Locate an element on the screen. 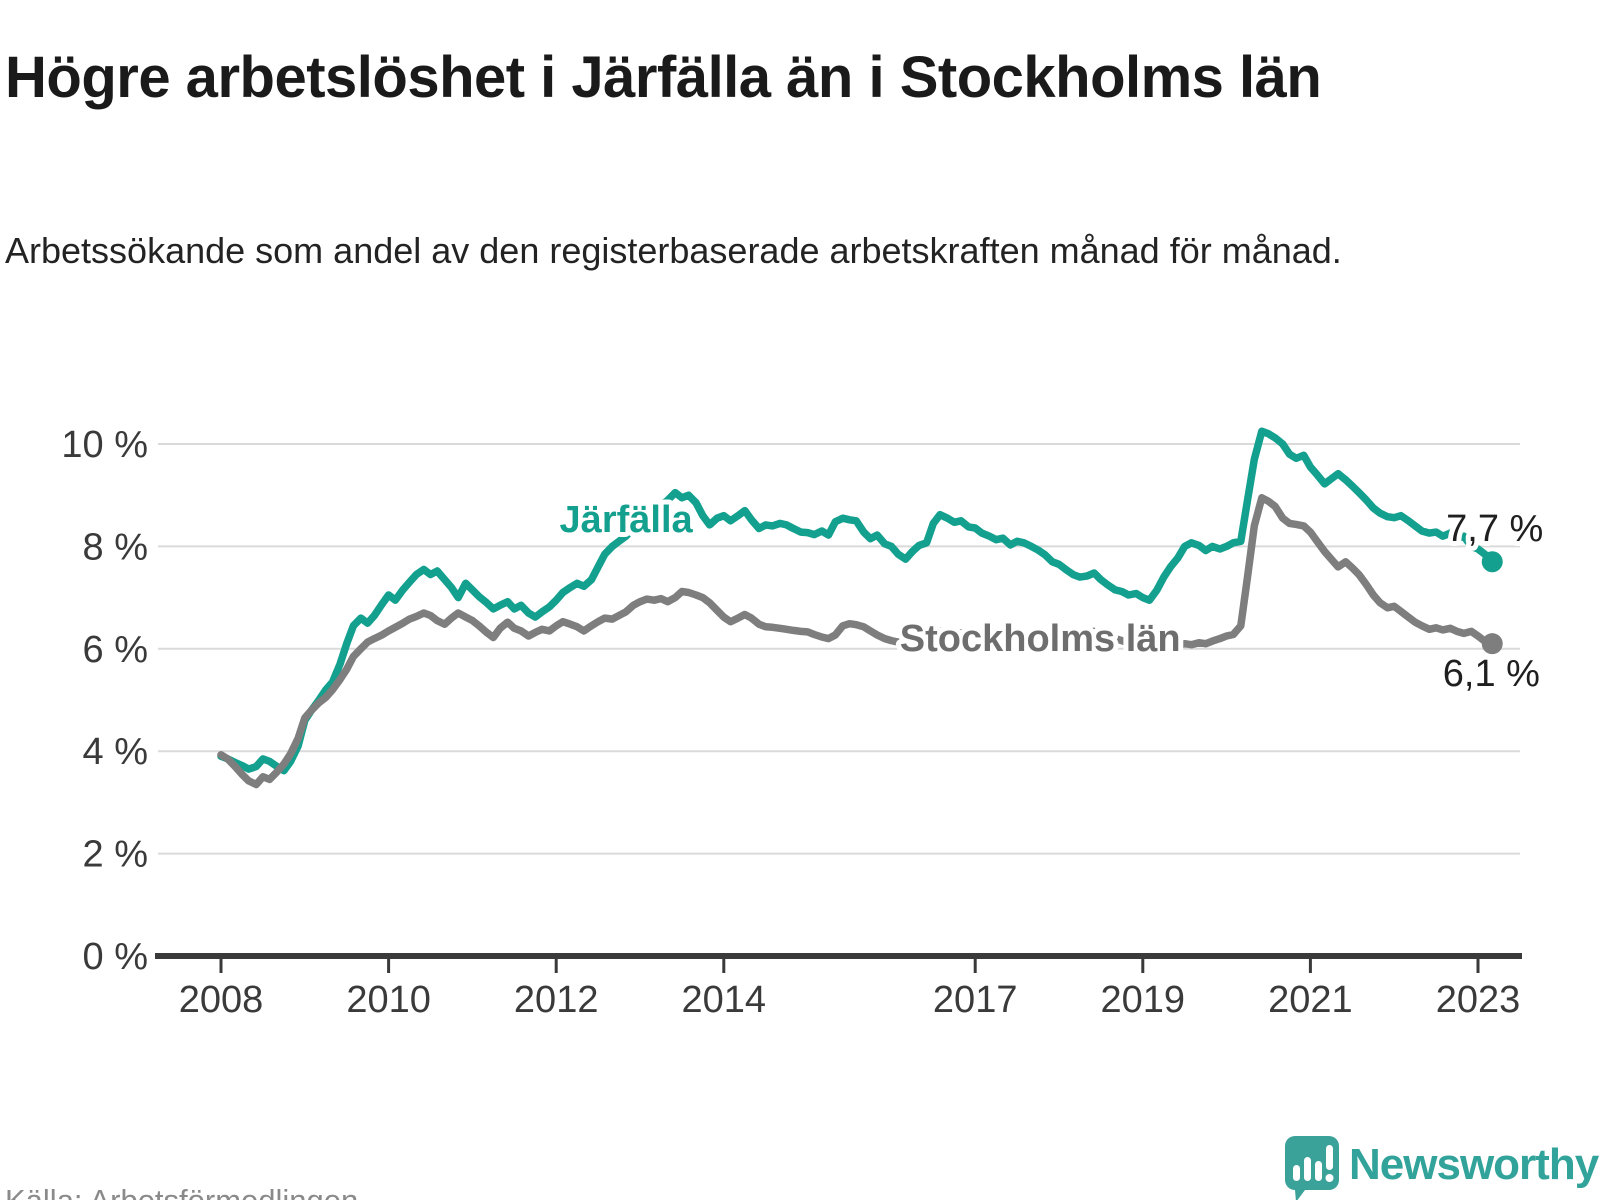 This screenshot has width=1600, height=1200. series-end-dots is located at coordinates (1492, 603).